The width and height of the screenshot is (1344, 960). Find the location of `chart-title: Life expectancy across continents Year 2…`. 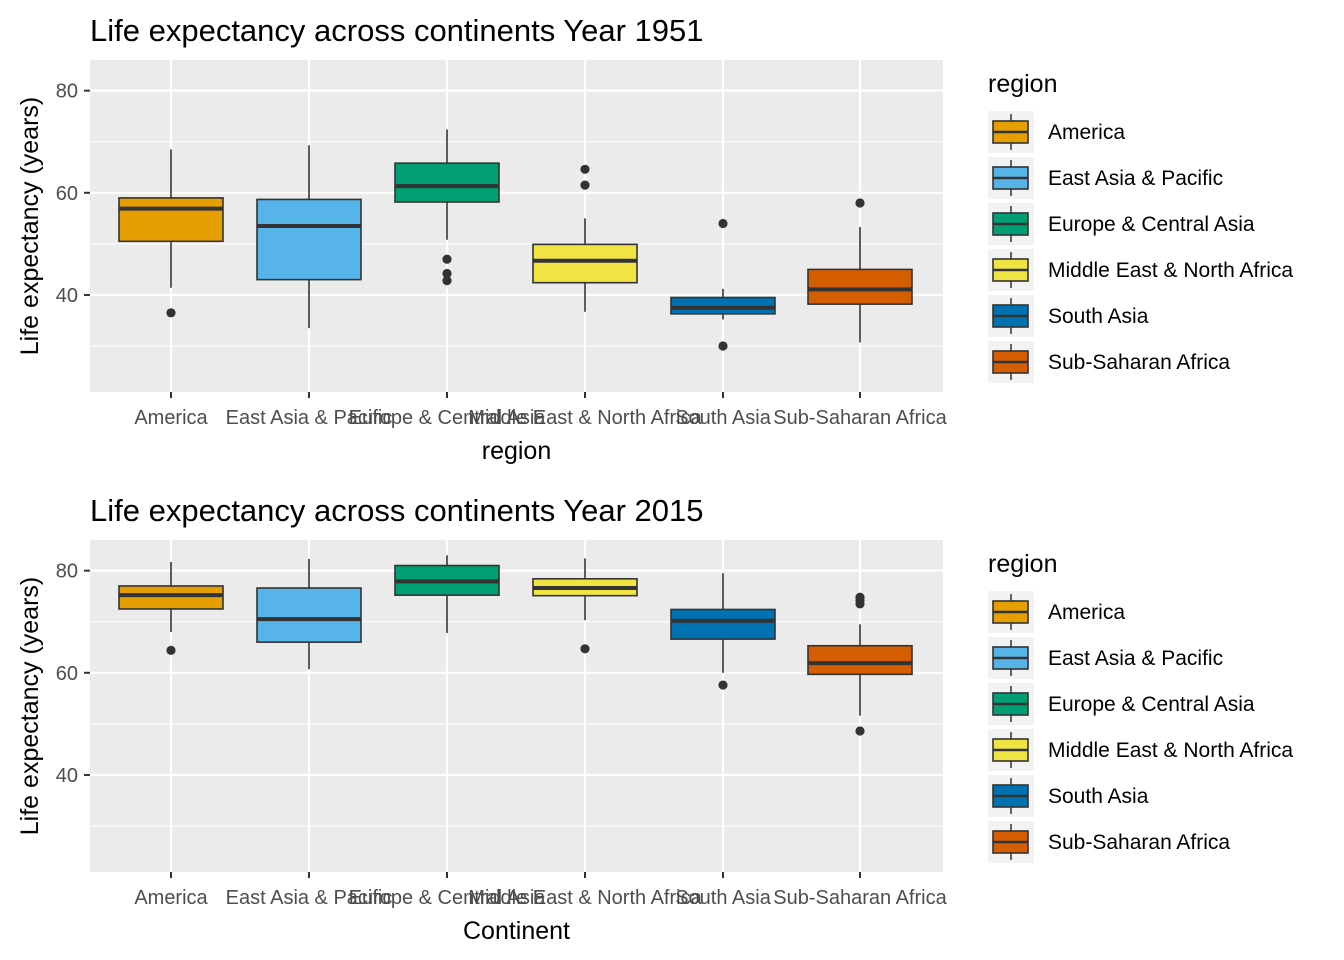

chart-title: Life expectancy across continents Year 2… is located at coordinates (397, 510).